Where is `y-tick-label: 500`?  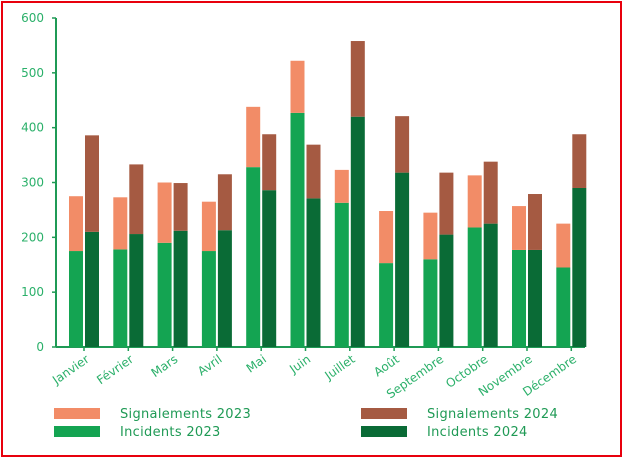 y-tick-label: 500 is located at coordinates (32, 73).